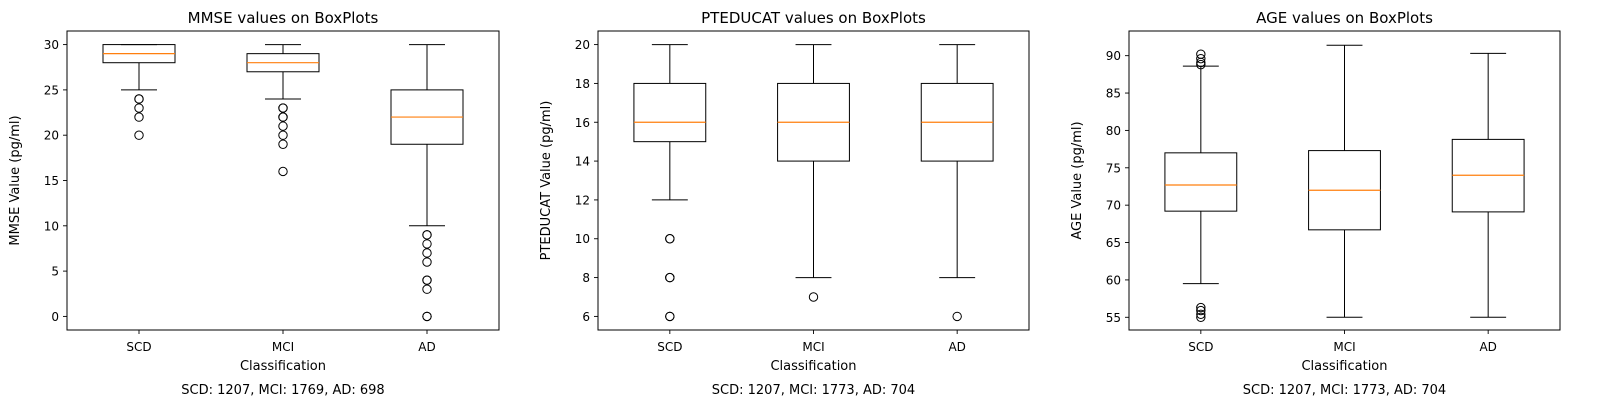 The height and width of the screenshot is (418, 1616). What do you see at coordinates (1113, 243) in the screenshot?
I see `y-tick-label: 65` at bounding box center [1113, 243].